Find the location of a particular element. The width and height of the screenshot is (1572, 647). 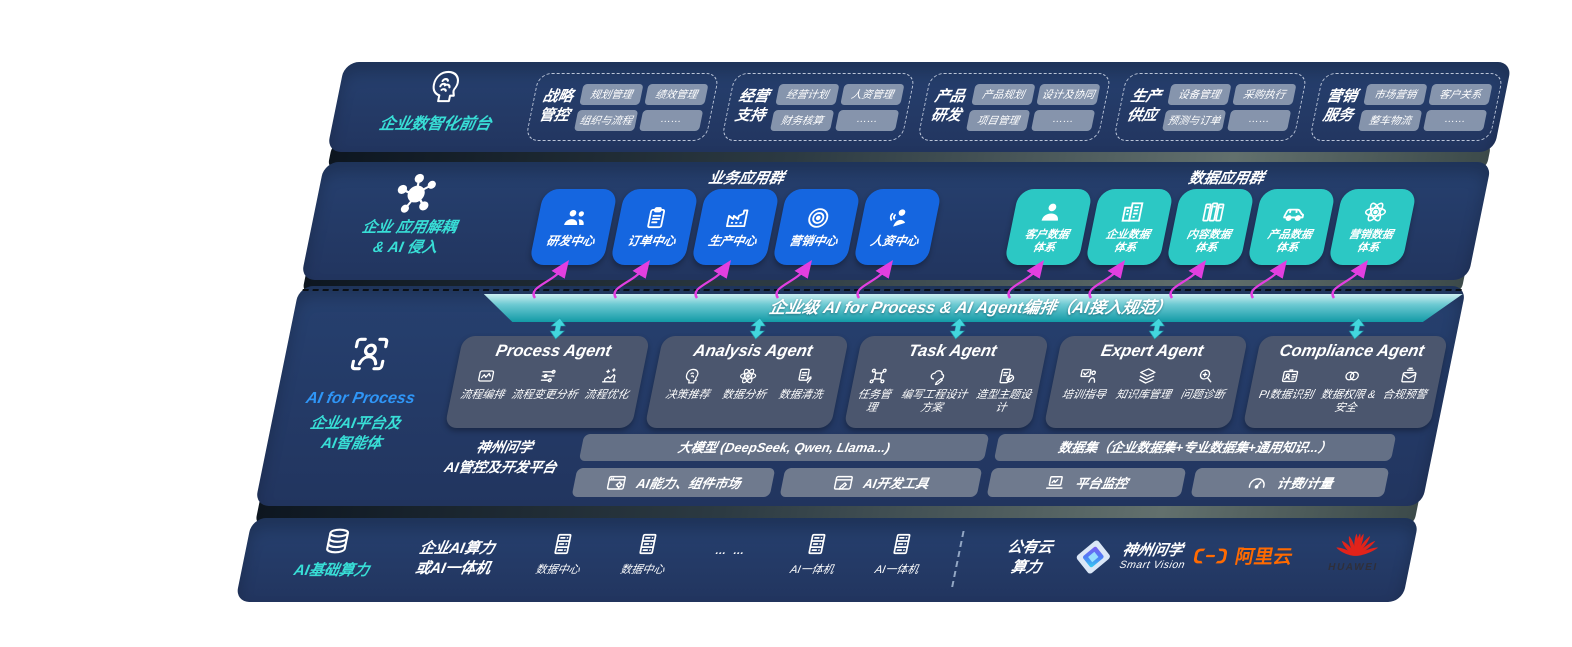

agent-capability-label: 流程编排 is located at coordinates (482, 395).